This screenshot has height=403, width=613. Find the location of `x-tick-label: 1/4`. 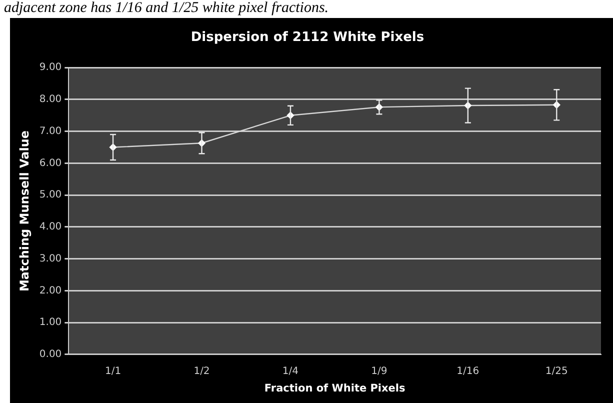

x-tick-label: 1/4 is located at coordinates (290, 371).